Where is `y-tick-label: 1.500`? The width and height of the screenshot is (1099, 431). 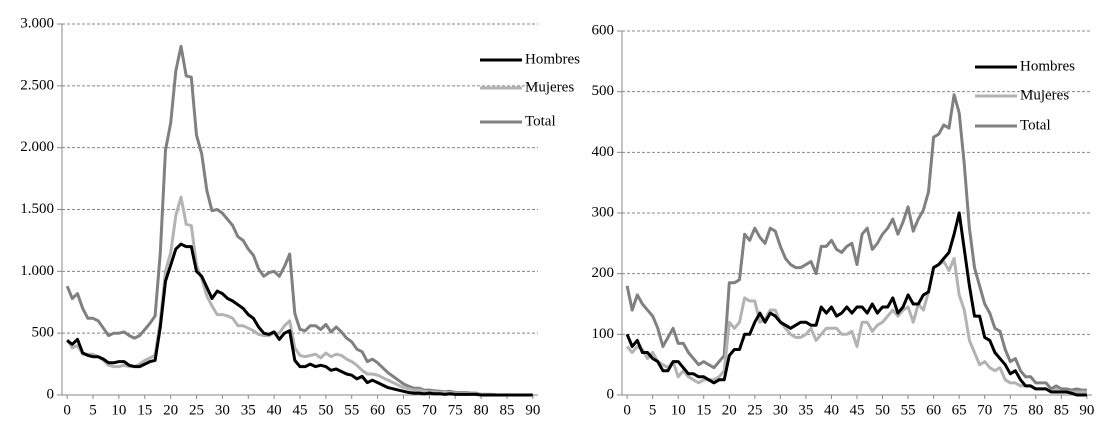
y-tick-label: 1.500 is located at coordinates (37, 209).